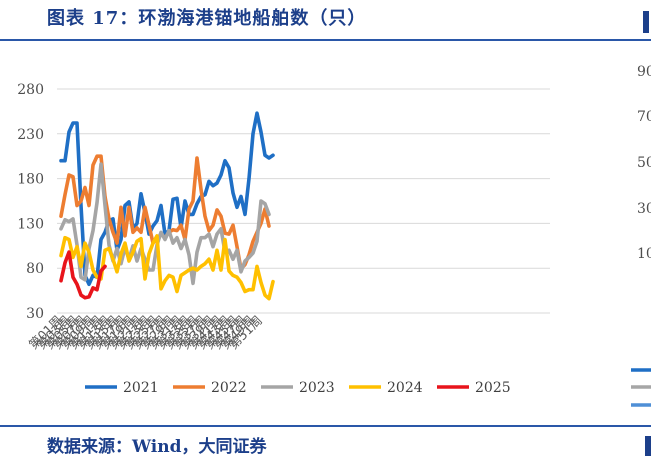 The image size is (651, 471). What do you see at coordinates (30, 135) in the screenshot?
I see `y-tick-label: 230` at bounding box center [30, 135].